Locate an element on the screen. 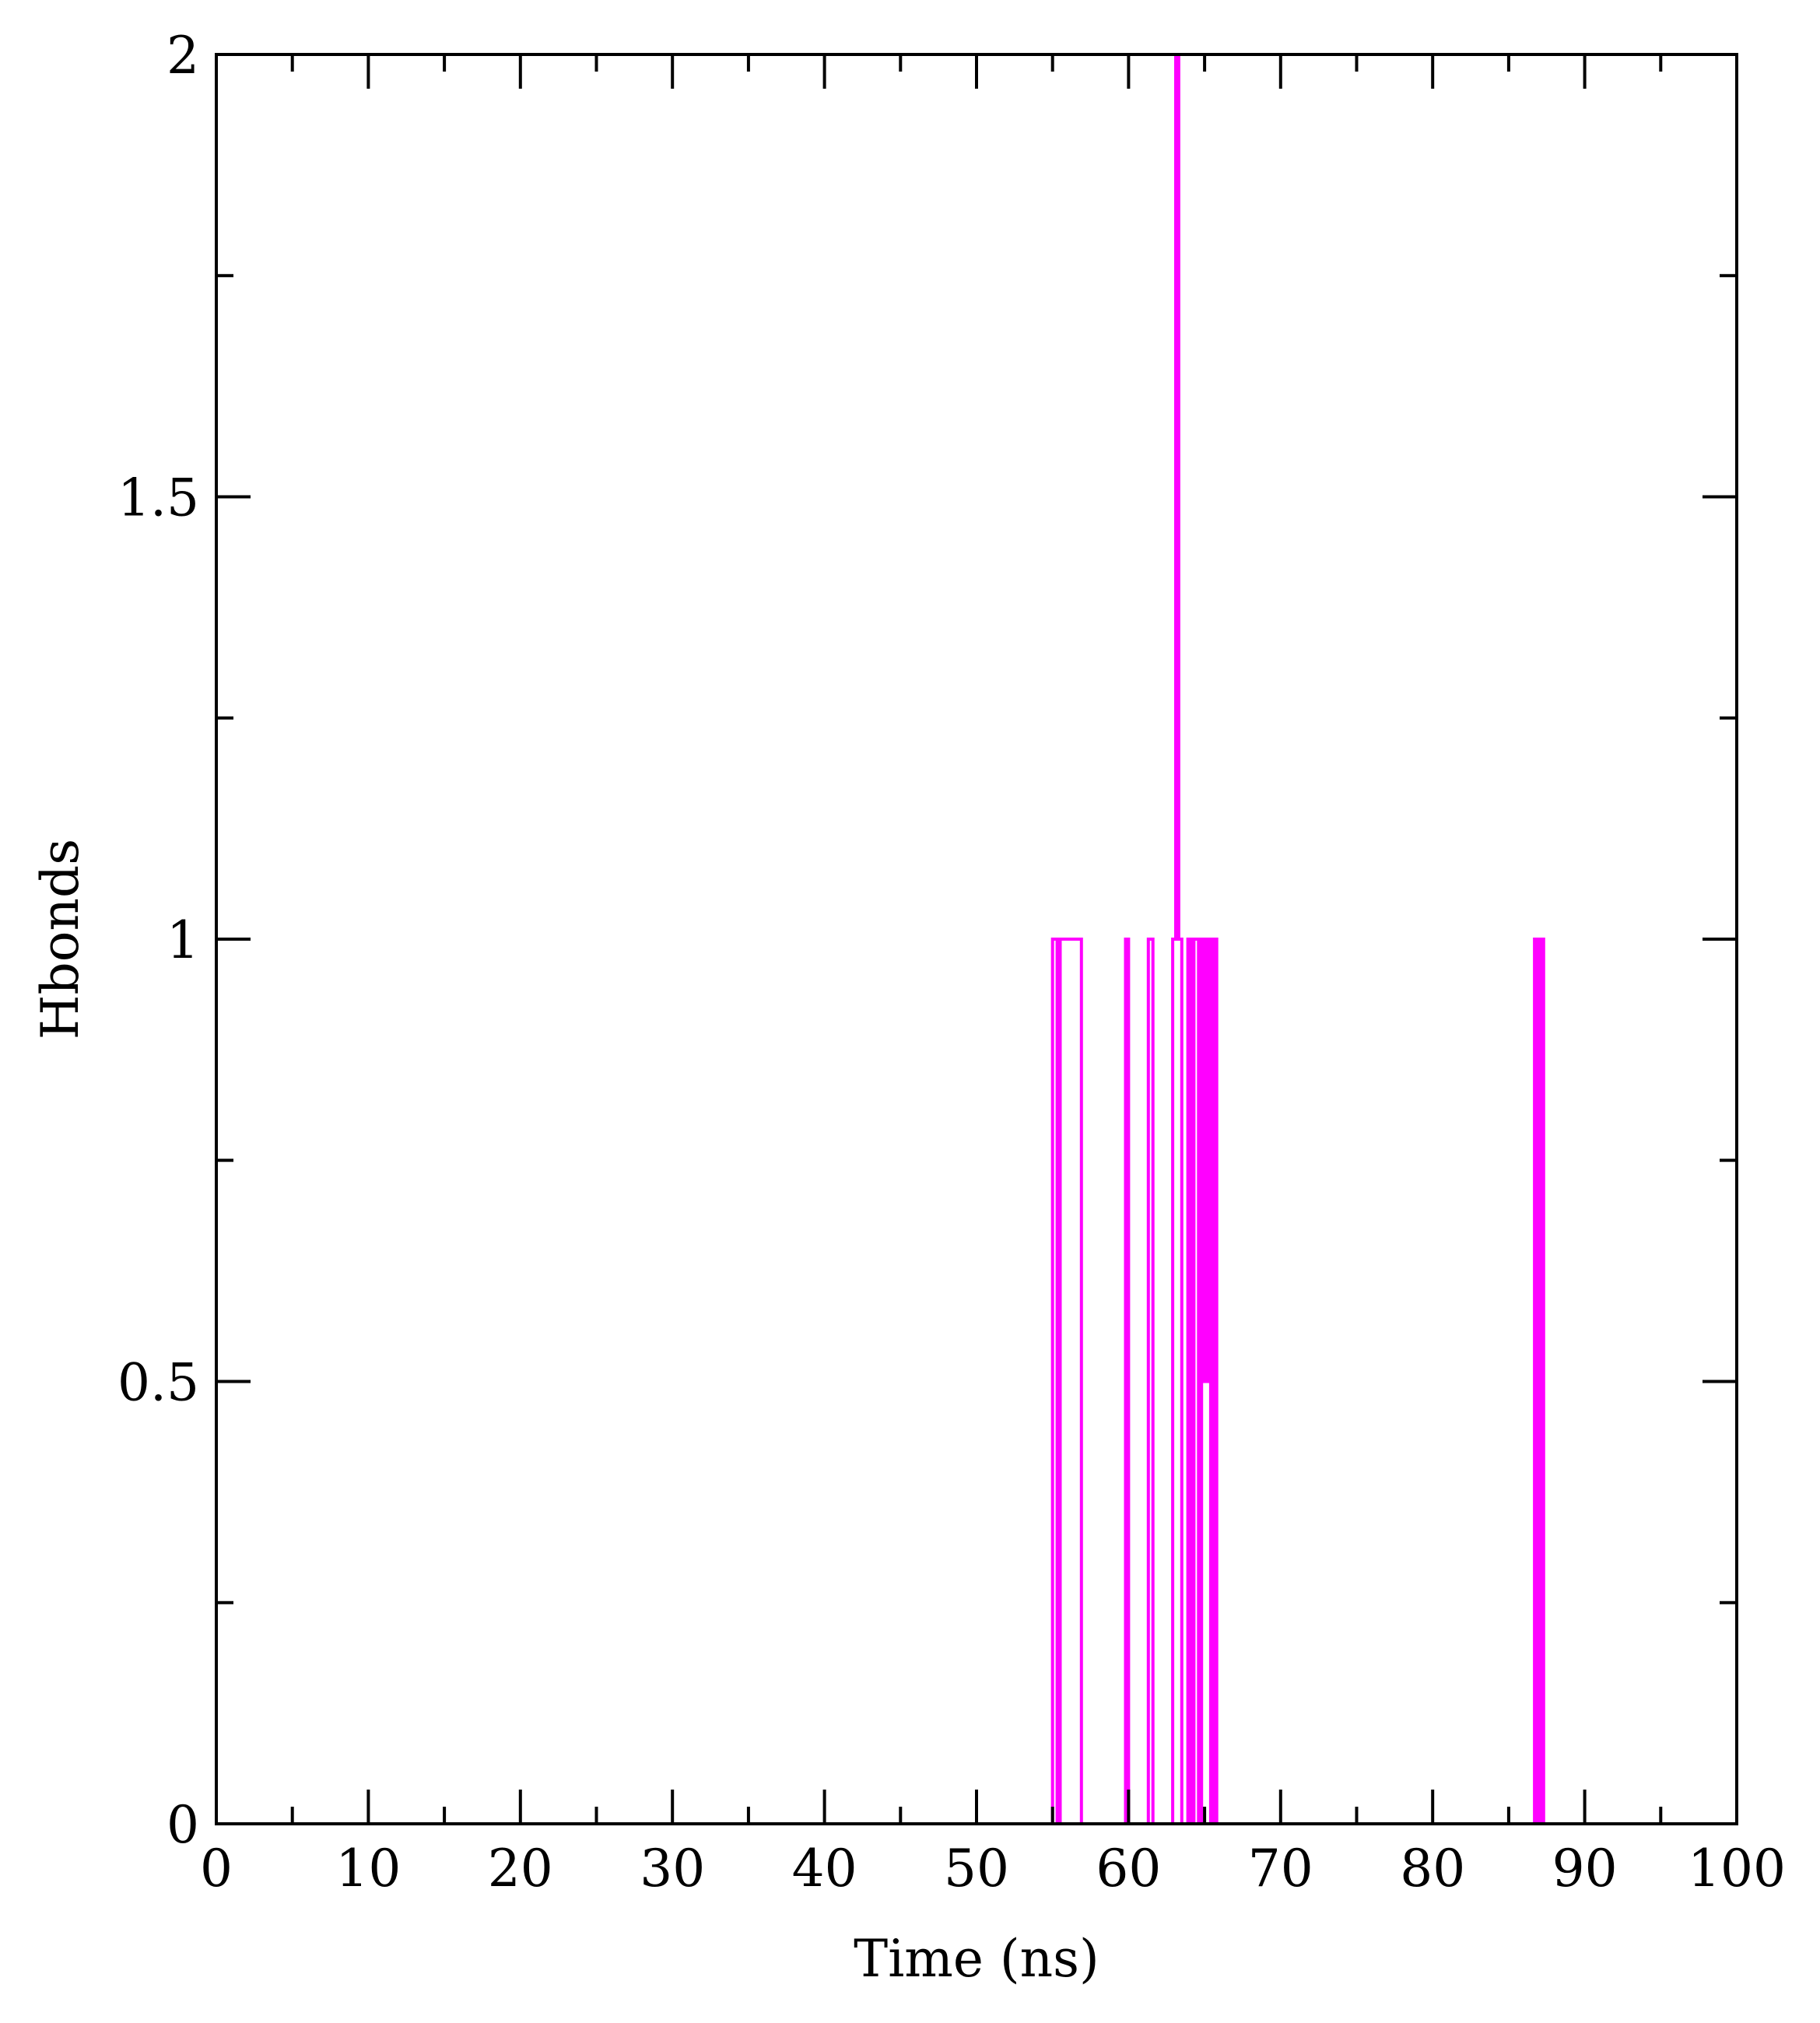  y-tick-label: 2 is located at coordinates (183, 56).